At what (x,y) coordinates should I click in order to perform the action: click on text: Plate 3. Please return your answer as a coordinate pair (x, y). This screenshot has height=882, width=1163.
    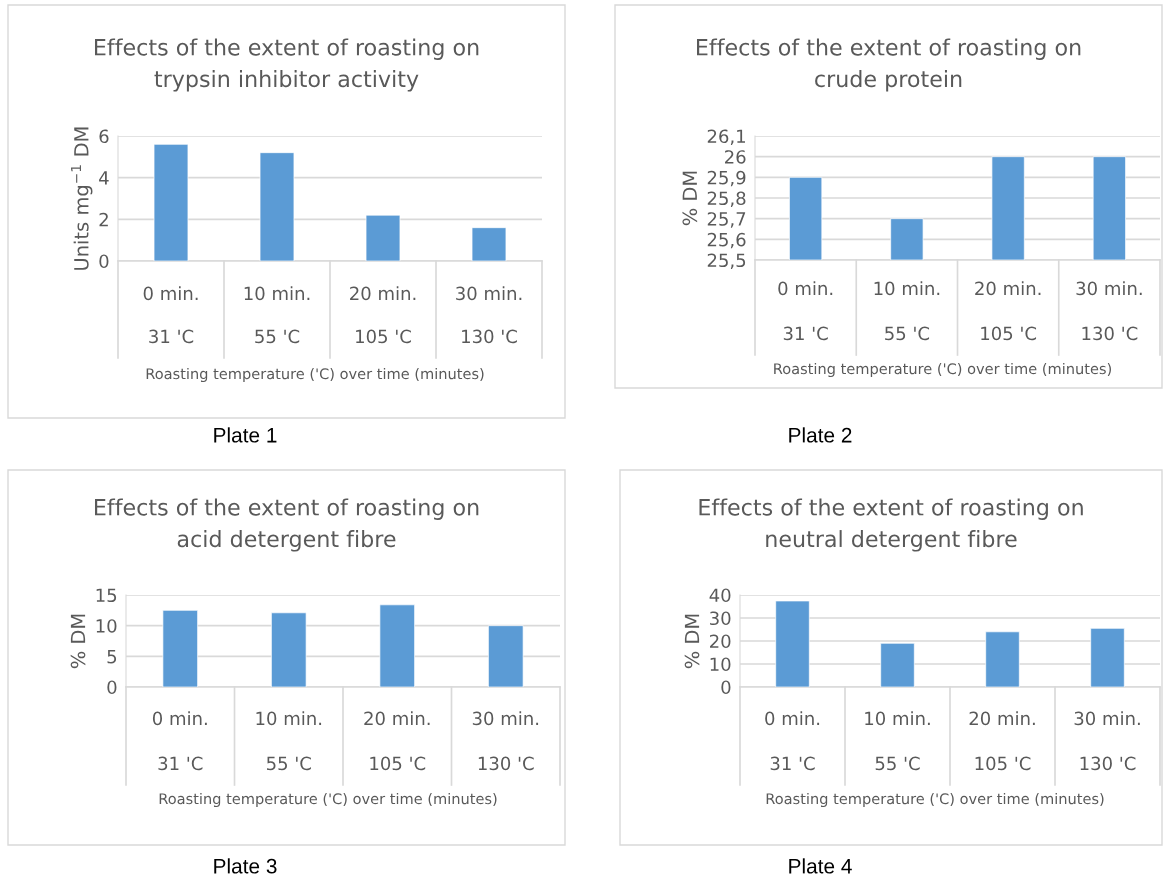
    Looking at the image, I should click on (245, 866).